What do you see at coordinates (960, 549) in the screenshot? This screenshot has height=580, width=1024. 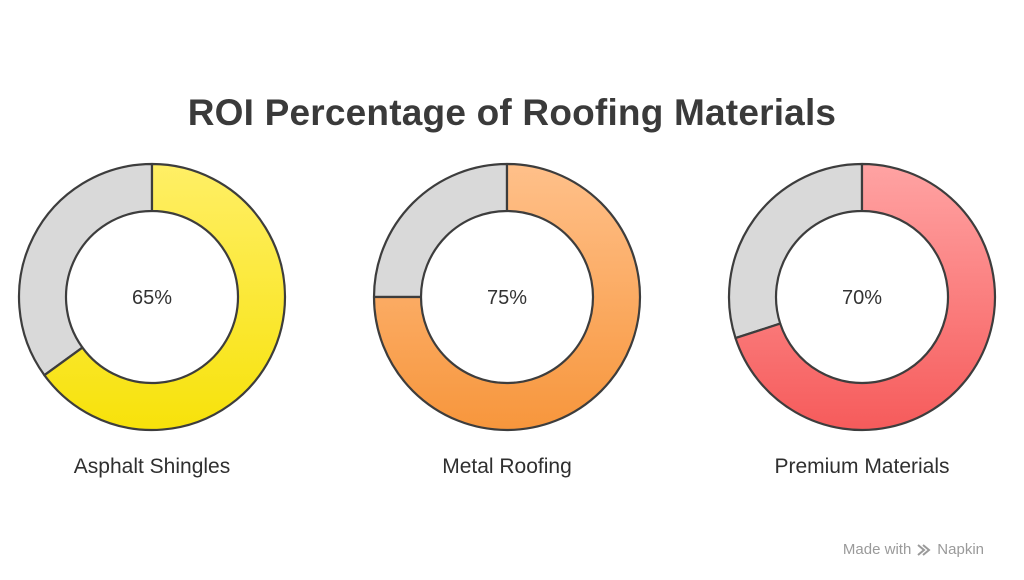 I see `napkin-brand-text: Napkin` at bounding box center [960, 549].